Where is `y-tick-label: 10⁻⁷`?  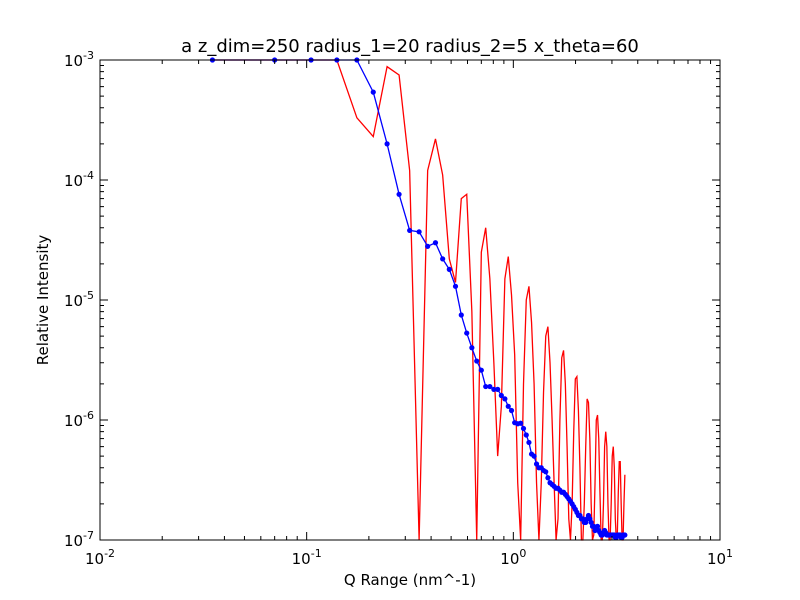
y-tick-label: 10⁻⁷ is located at coordinates (79, 539).